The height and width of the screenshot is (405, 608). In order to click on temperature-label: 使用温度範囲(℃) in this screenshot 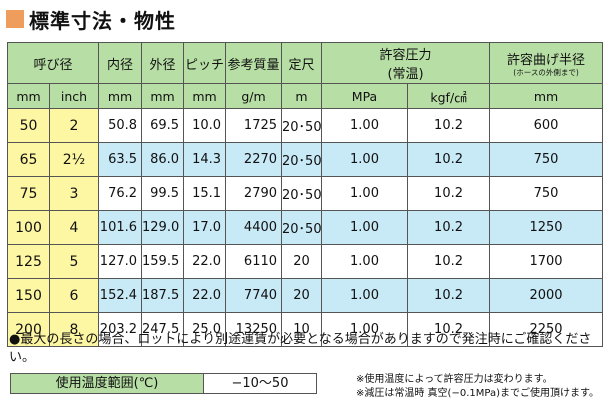, I will do `click(107, 383)`.